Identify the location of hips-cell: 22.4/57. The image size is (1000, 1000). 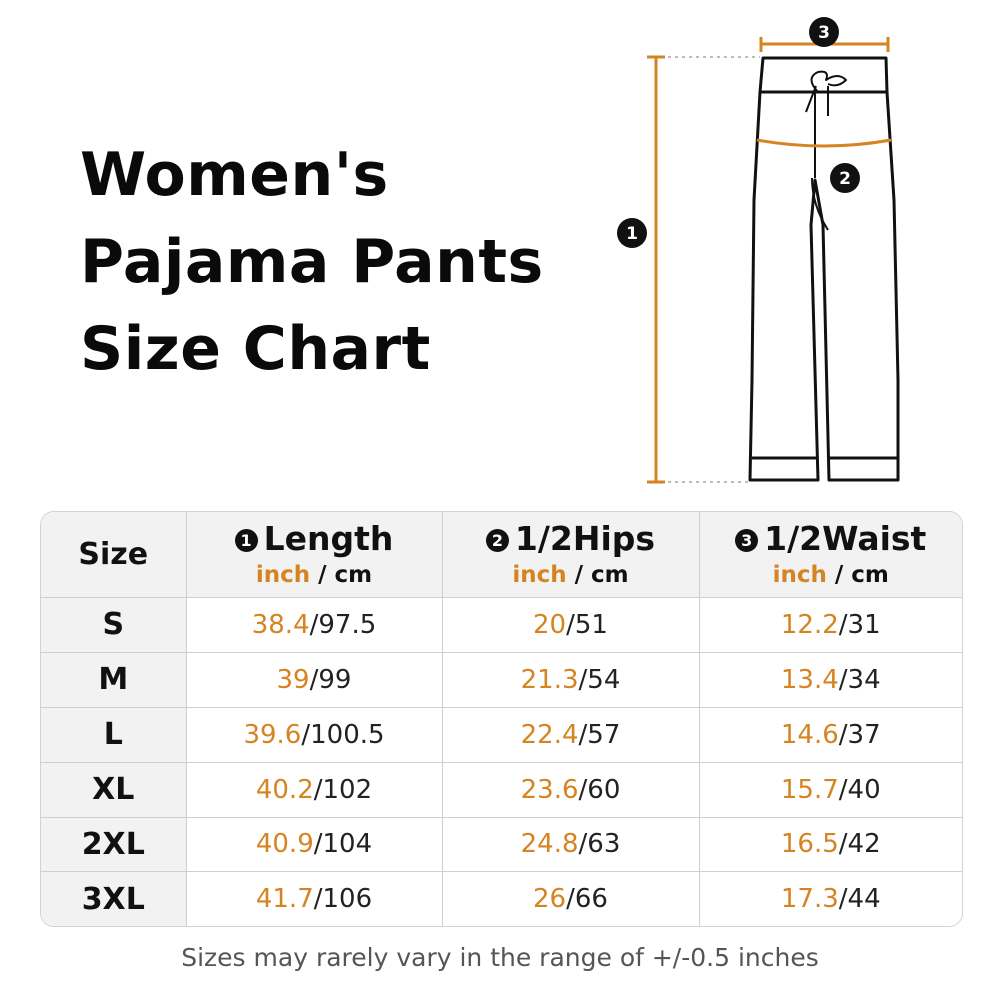
(570, 734).